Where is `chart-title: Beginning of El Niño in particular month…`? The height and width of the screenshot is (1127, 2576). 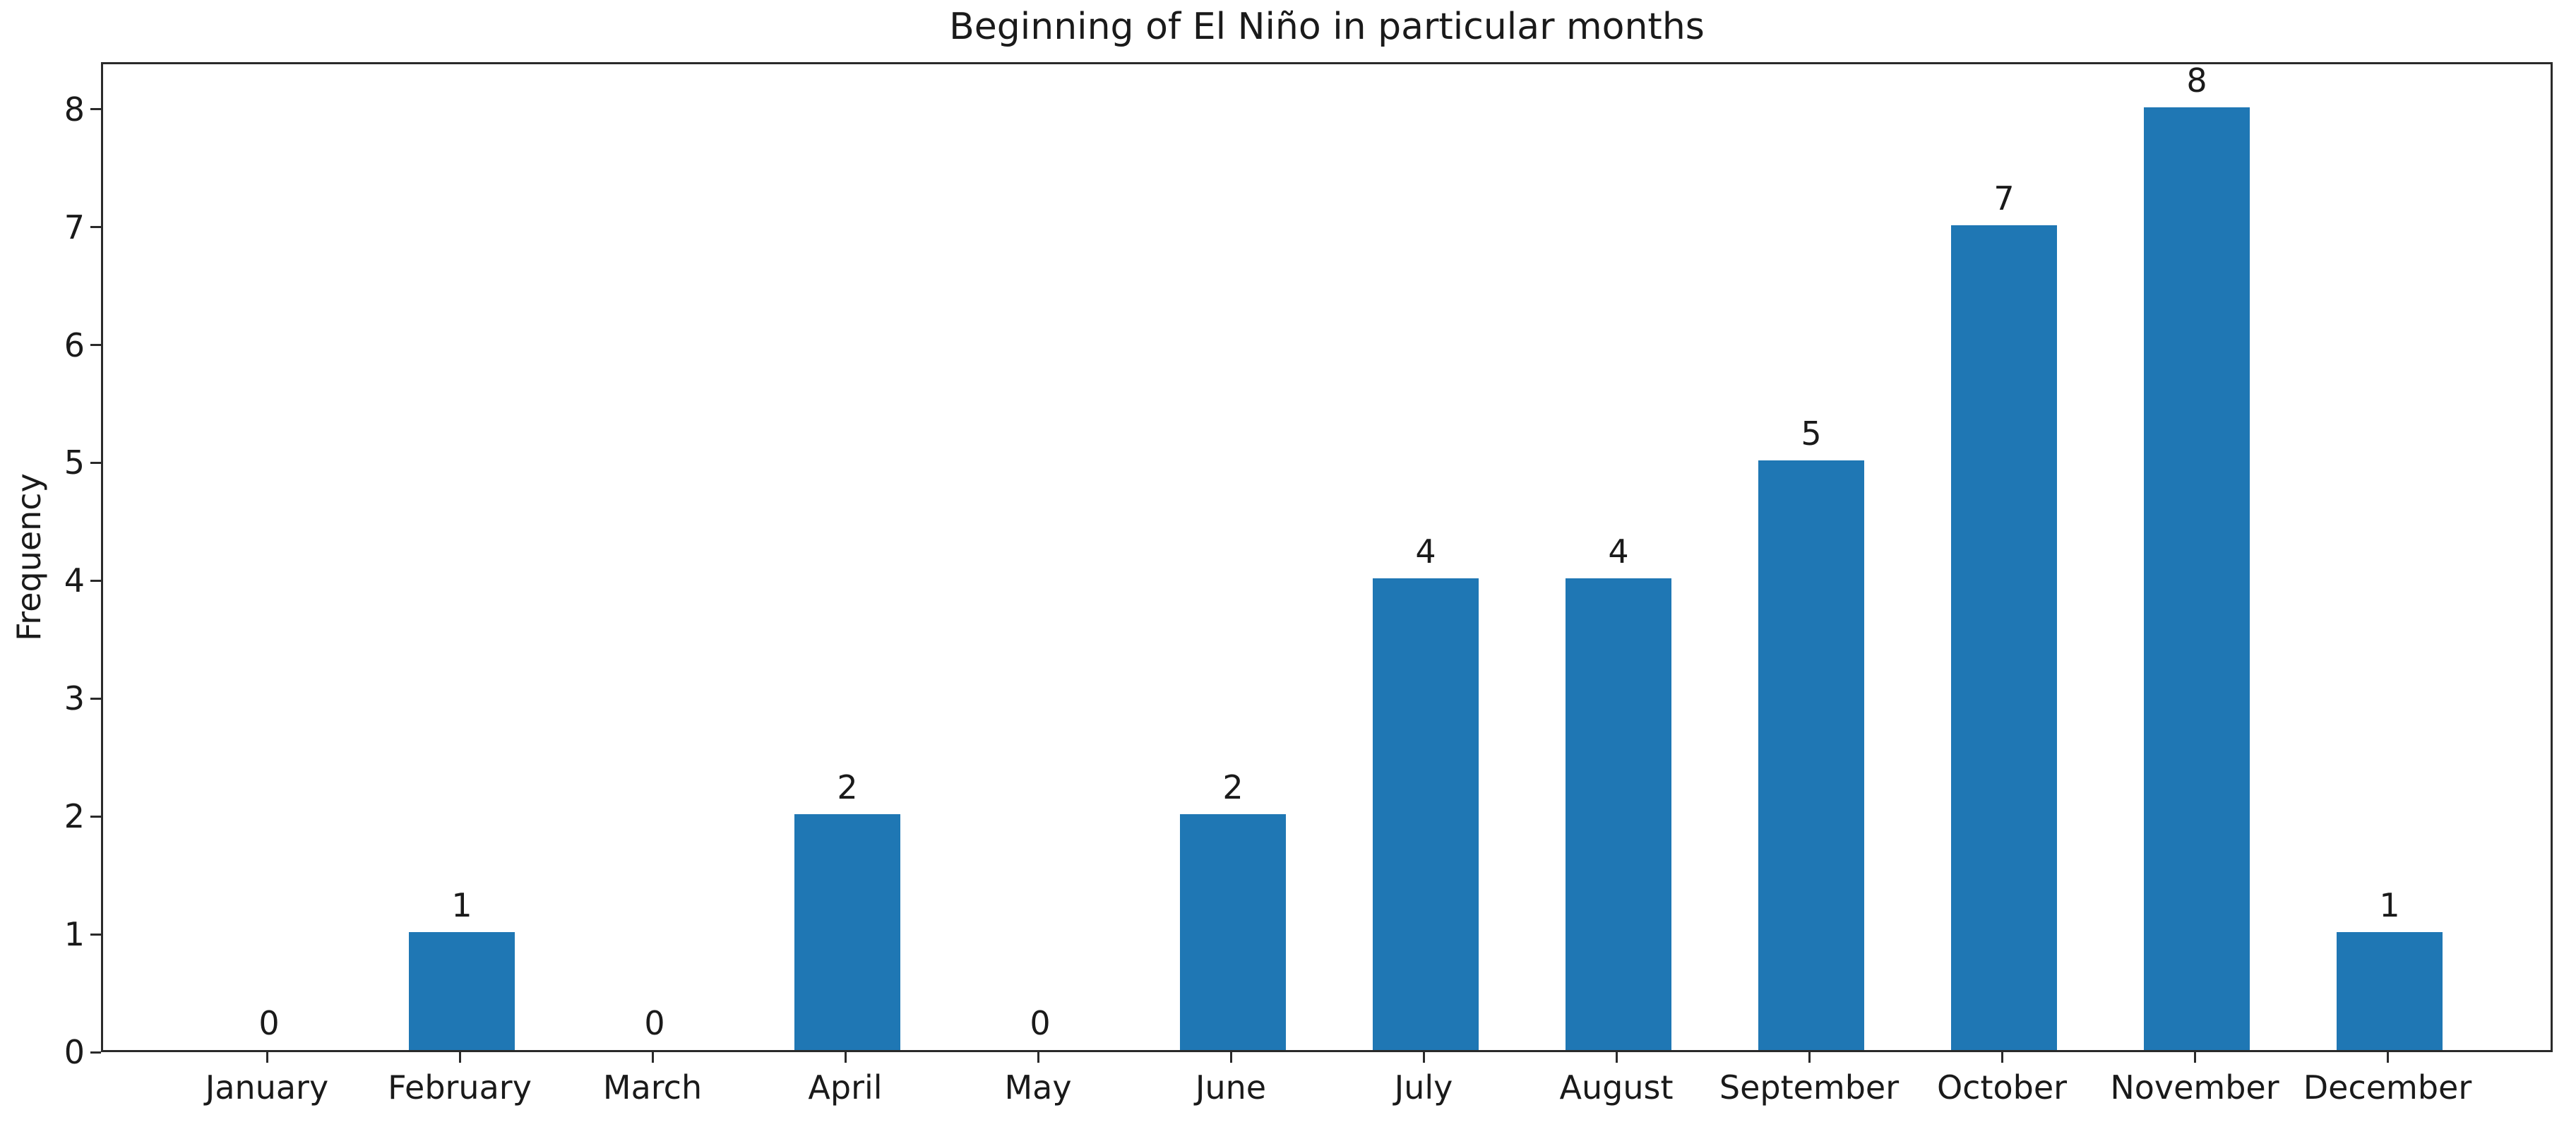 chart-title: Beginning of El Niño in particular month… is located at coordinates (1327, 27).